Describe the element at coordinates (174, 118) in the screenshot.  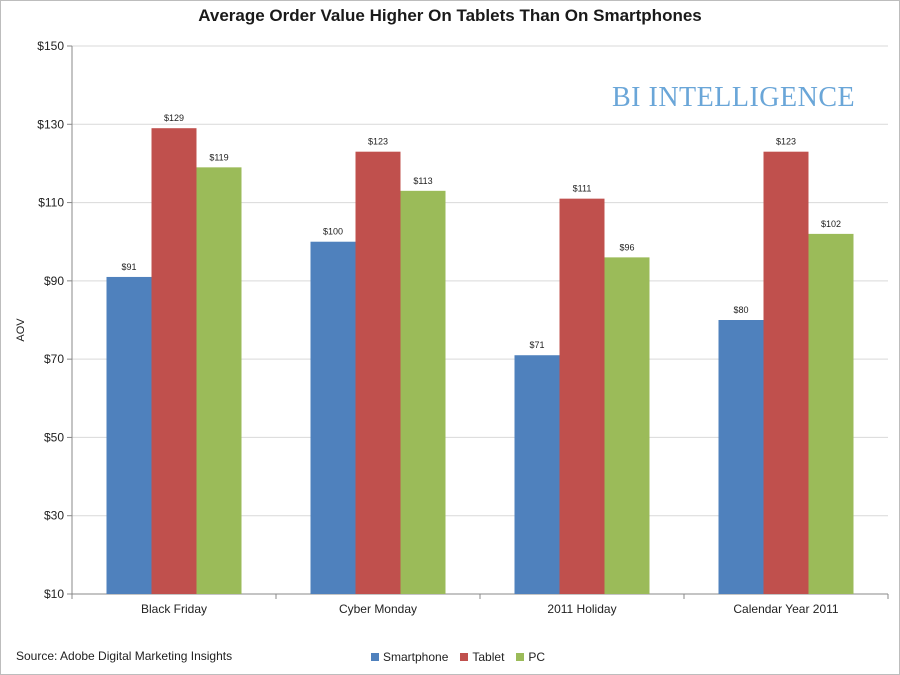
I see `data-label: $129` at that location.